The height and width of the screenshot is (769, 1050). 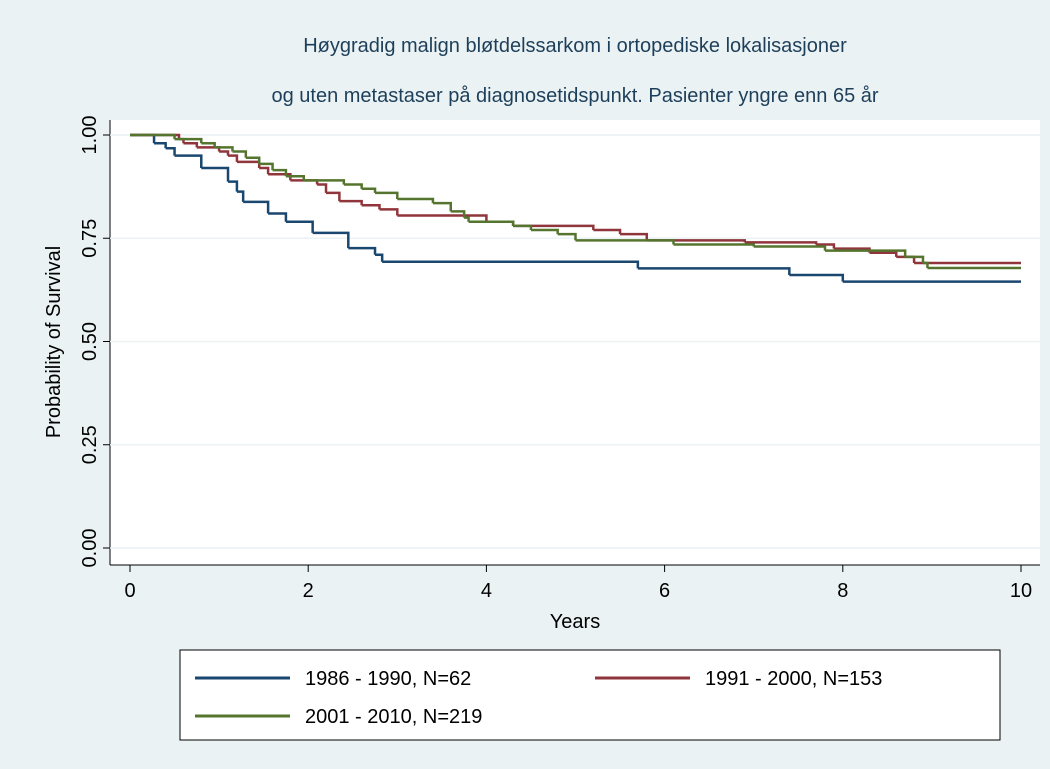 What do you see at coordinates (664, 591) in the screenshot?
I see `x-tick-label: 6` at bounding box center [664, 591].